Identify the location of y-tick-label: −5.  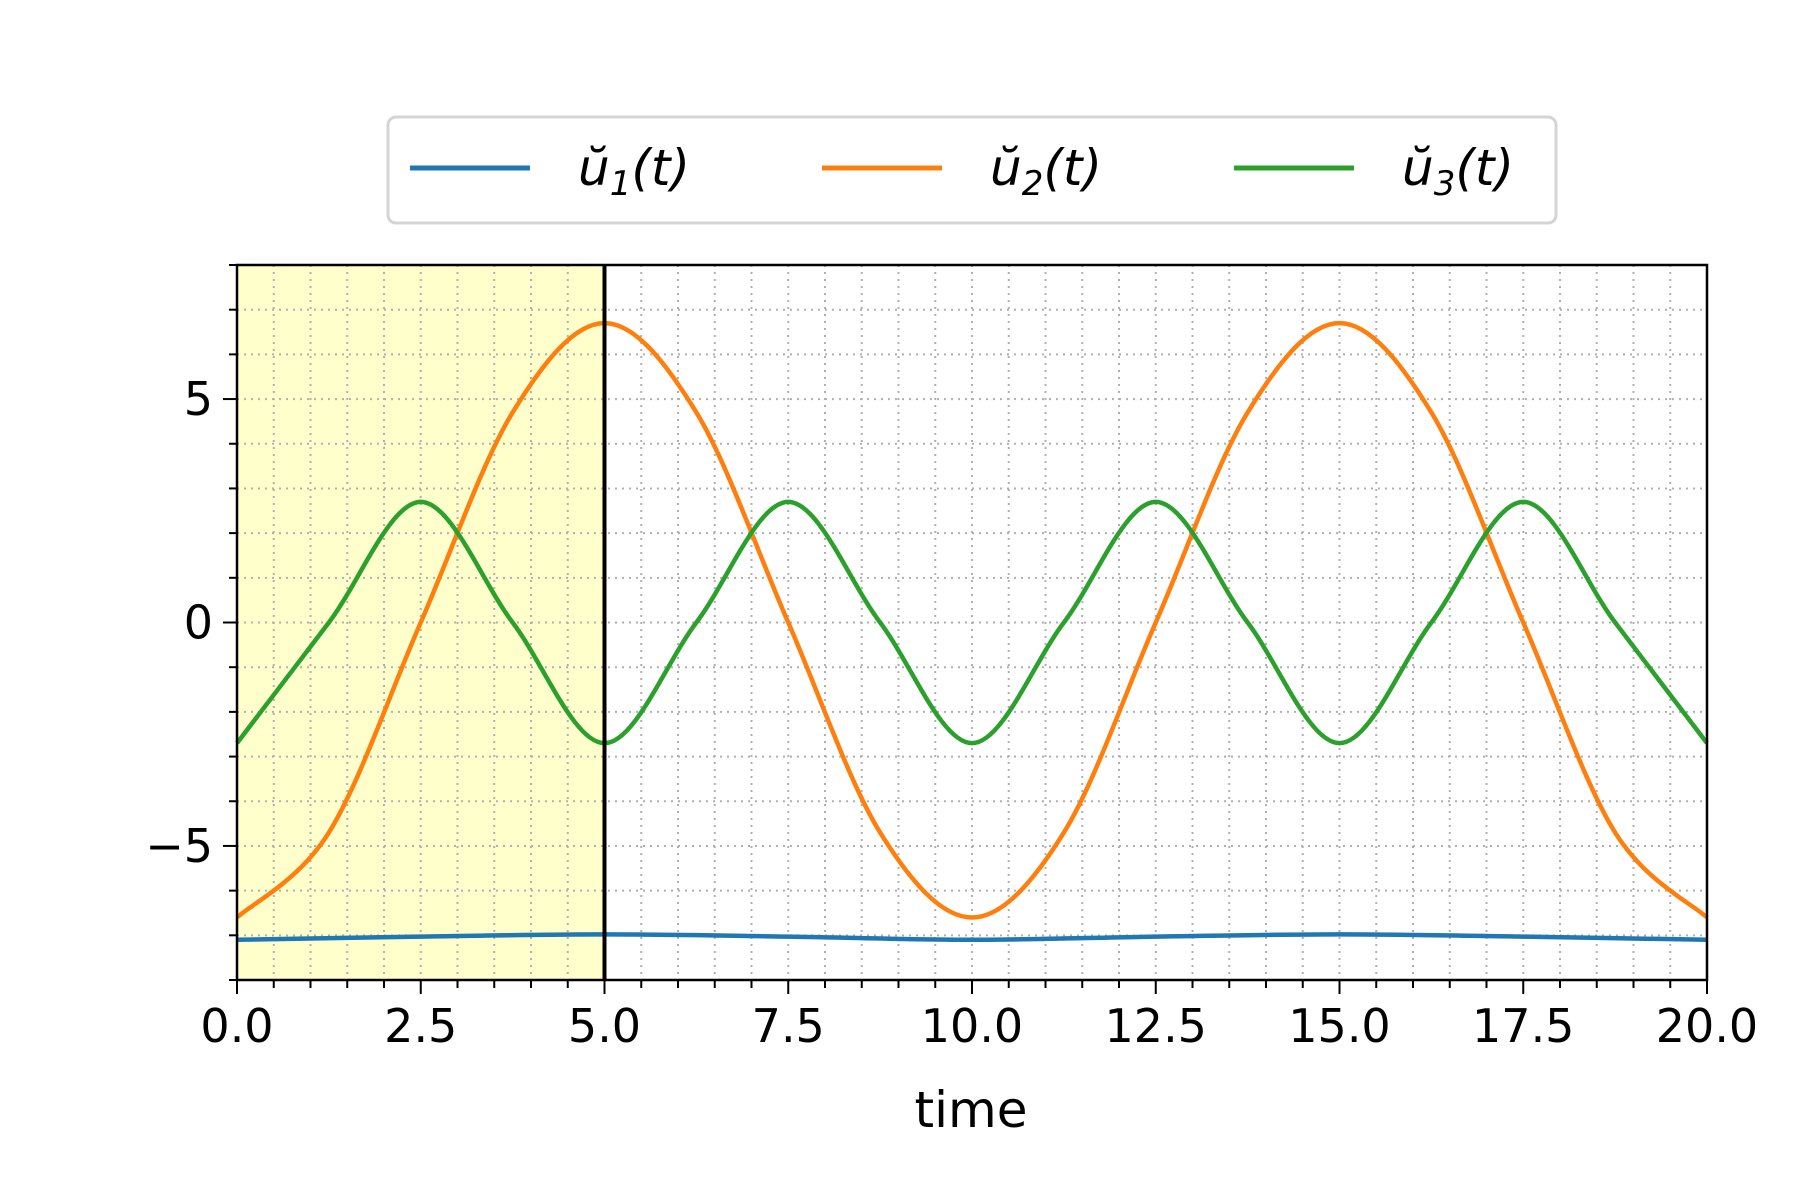
(179, 846).